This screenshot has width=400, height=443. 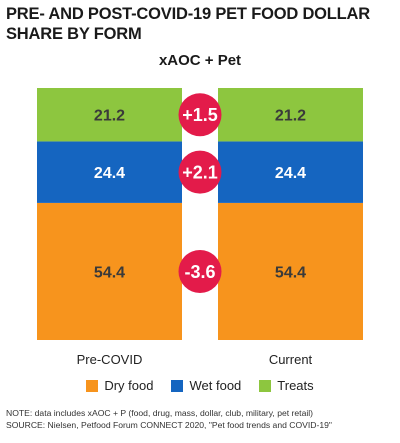 I want to click on data-label-wet-food-current: 24.4, so click(x=290, y=173).